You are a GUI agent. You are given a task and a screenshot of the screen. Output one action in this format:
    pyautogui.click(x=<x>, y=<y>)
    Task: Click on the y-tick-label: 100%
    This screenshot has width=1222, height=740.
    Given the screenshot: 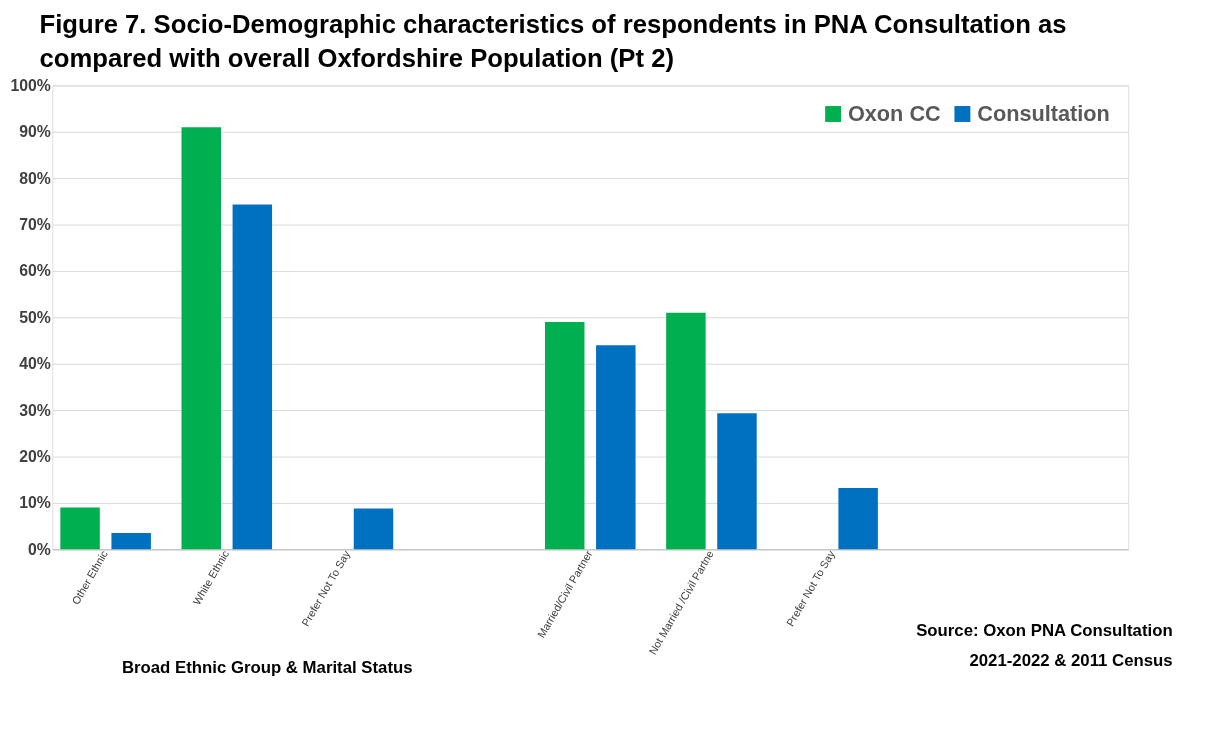 What is the action you would take?
    pyautogui.click(x=30, y=85)
    